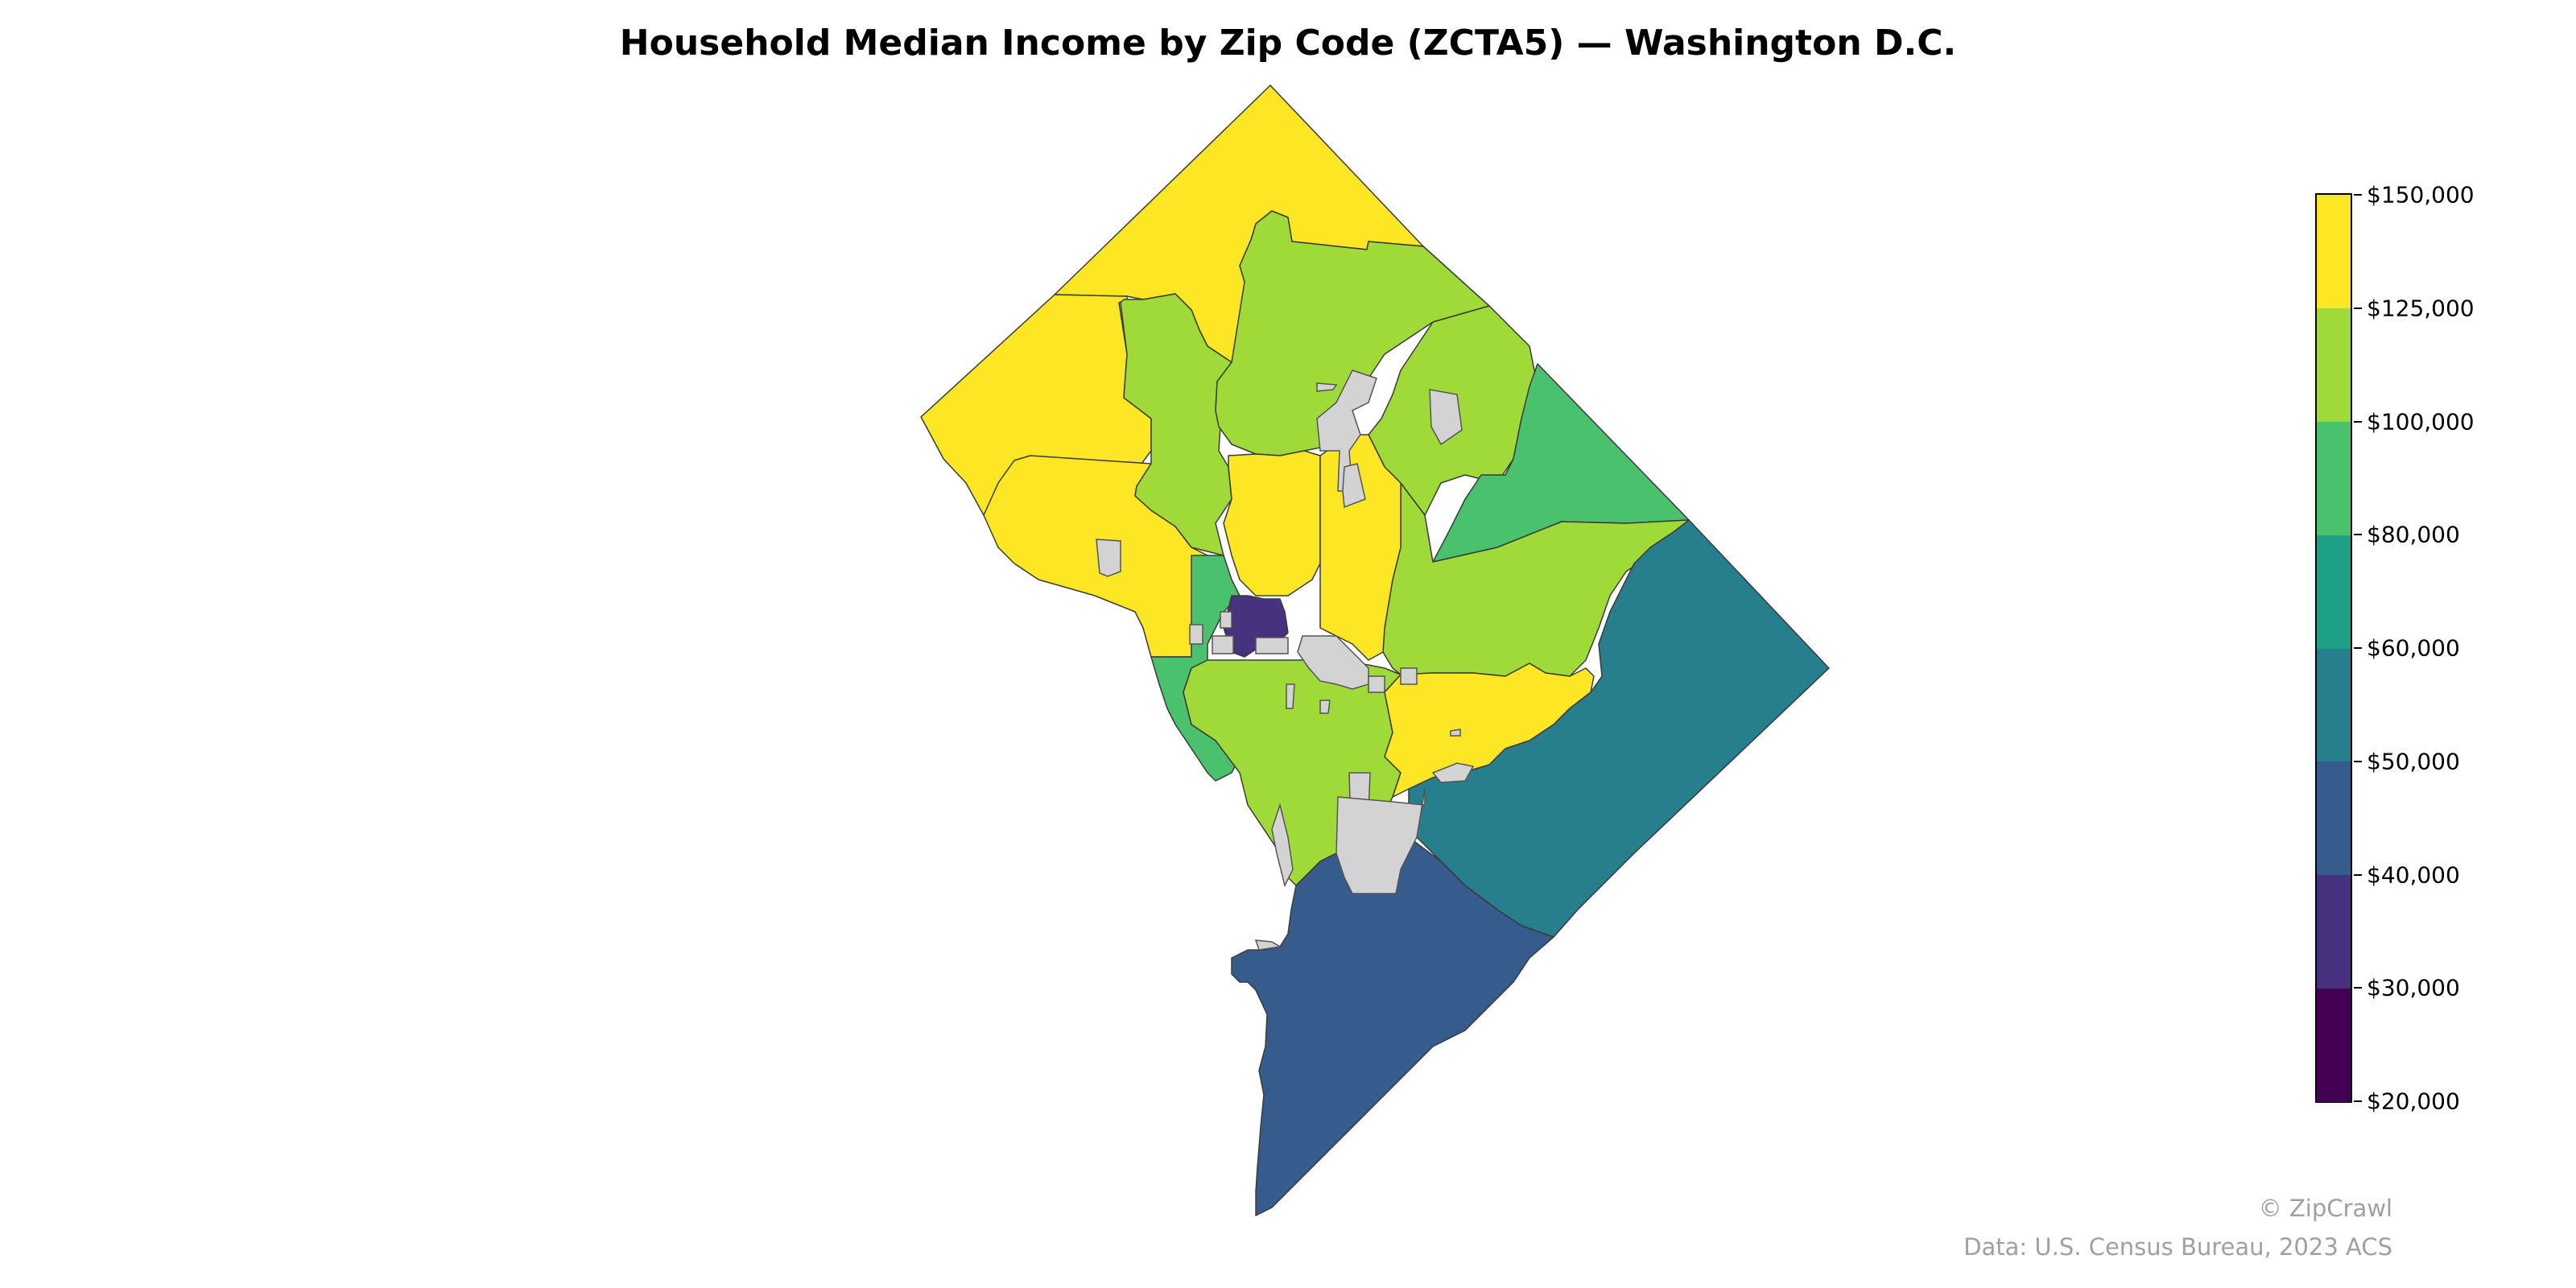  Describe the element at coordinates (2325, 1208) in the screenshot. I see `credit-brand: © ZipCrawl` at that location.